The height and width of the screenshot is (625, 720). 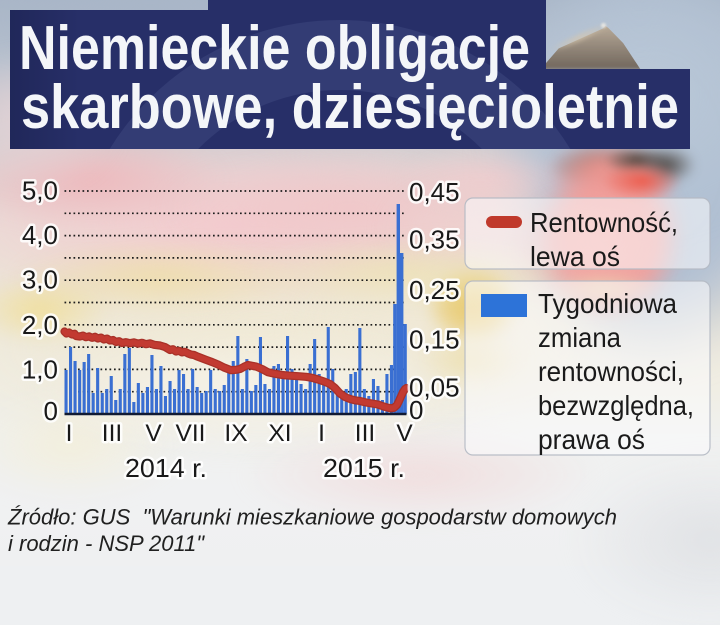 What do you see at coordinates (580, 337) in the screenshot?
I see `svg-text: zmiana` at bounding box center [580, 337].